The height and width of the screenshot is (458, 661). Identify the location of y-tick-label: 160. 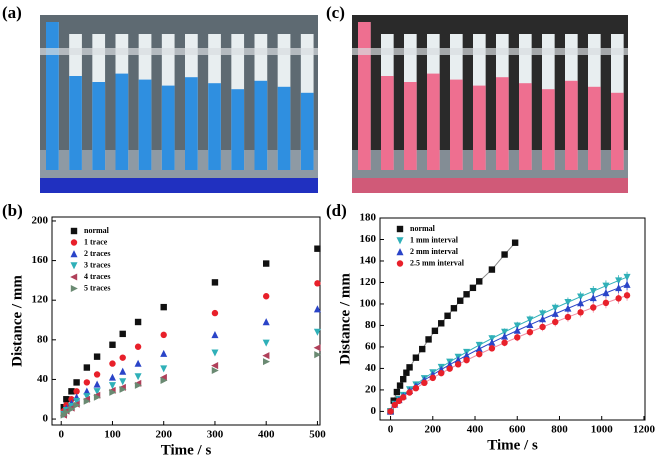
(368, 239).